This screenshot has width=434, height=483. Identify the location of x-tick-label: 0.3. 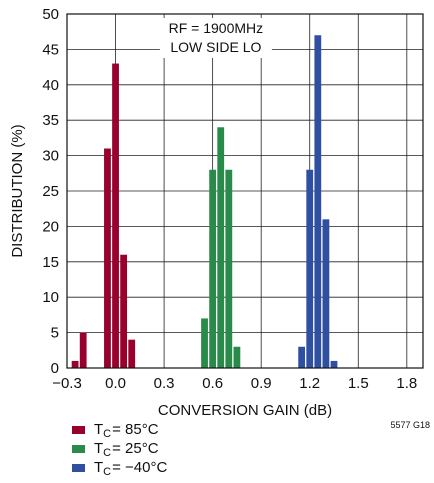
(164, 383).